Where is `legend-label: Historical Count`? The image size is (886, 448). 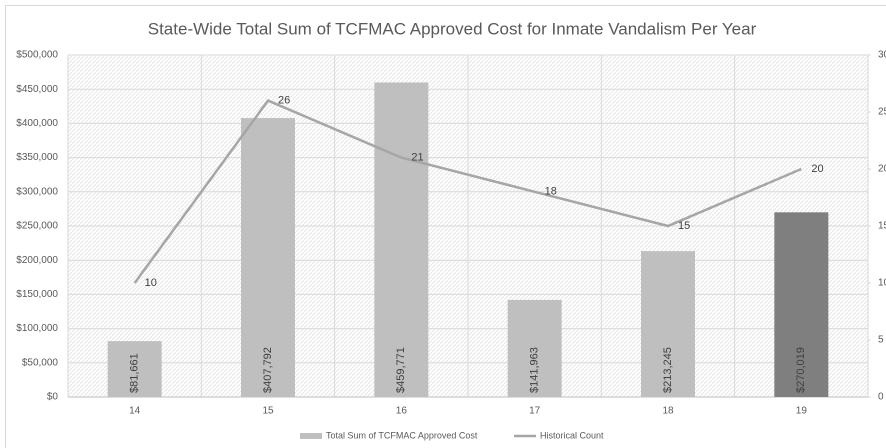 legend-label: Historical Count is located at coordinates (572, 435).